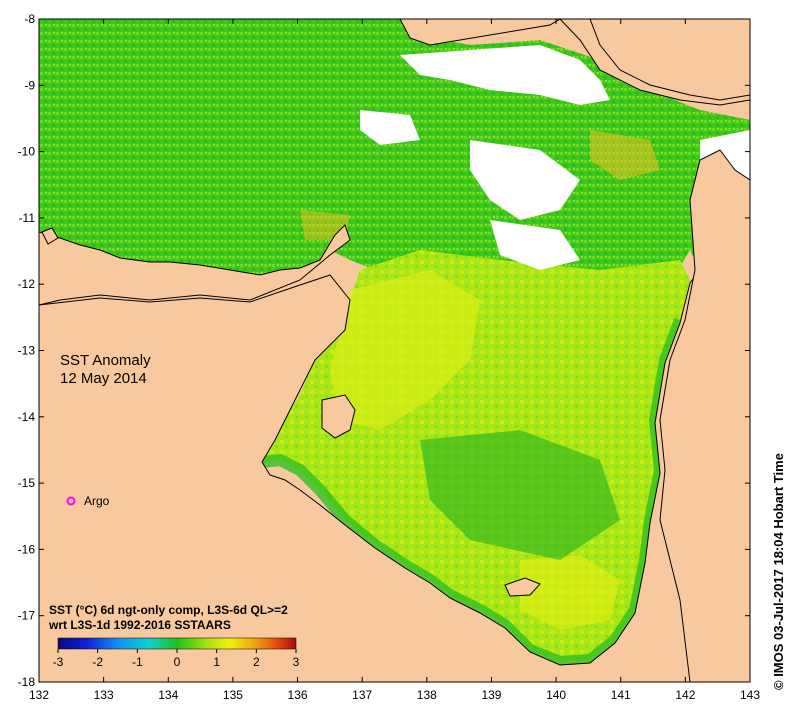 This screenshot has height=716, width=791. What do you see at coordinates (427, 695) in the screenshot?
I see `x-tick-label: 138` at bounding box center [427, 695].